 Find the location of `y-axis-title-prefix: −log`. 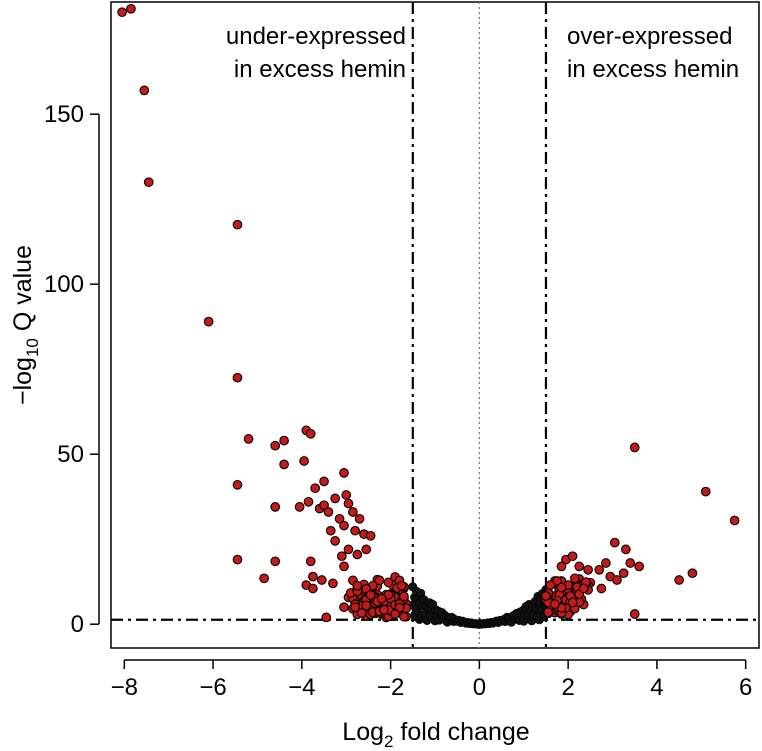

y-axis-title-prefix: −log is located at coordinates (23, 381).